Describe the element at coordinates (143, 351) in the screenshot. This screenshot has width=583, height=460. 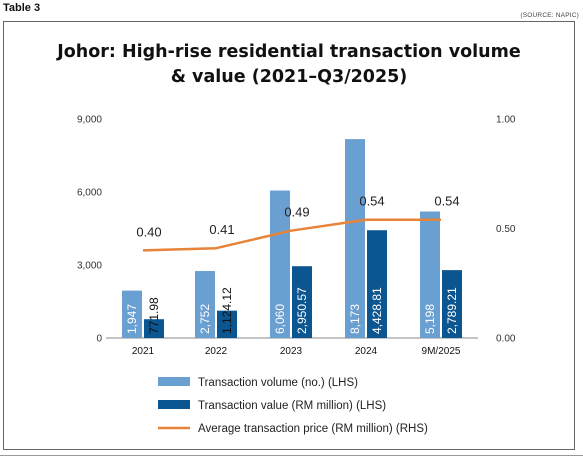
I see `x-category-label: 2021` at that location.